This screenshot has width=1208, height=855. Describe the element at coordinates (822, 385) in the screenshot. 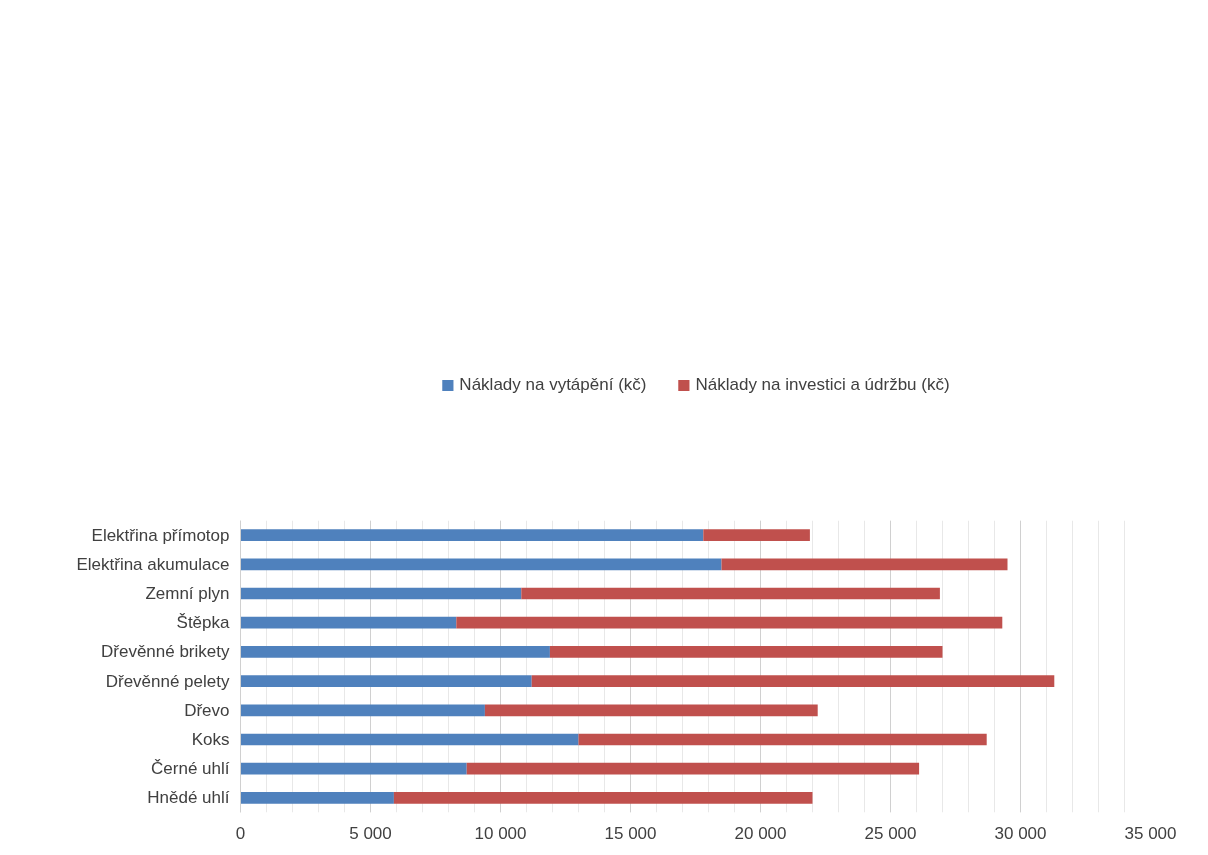

I see `legend-label: Náklady na investici a údržbu (kč)` at that location.